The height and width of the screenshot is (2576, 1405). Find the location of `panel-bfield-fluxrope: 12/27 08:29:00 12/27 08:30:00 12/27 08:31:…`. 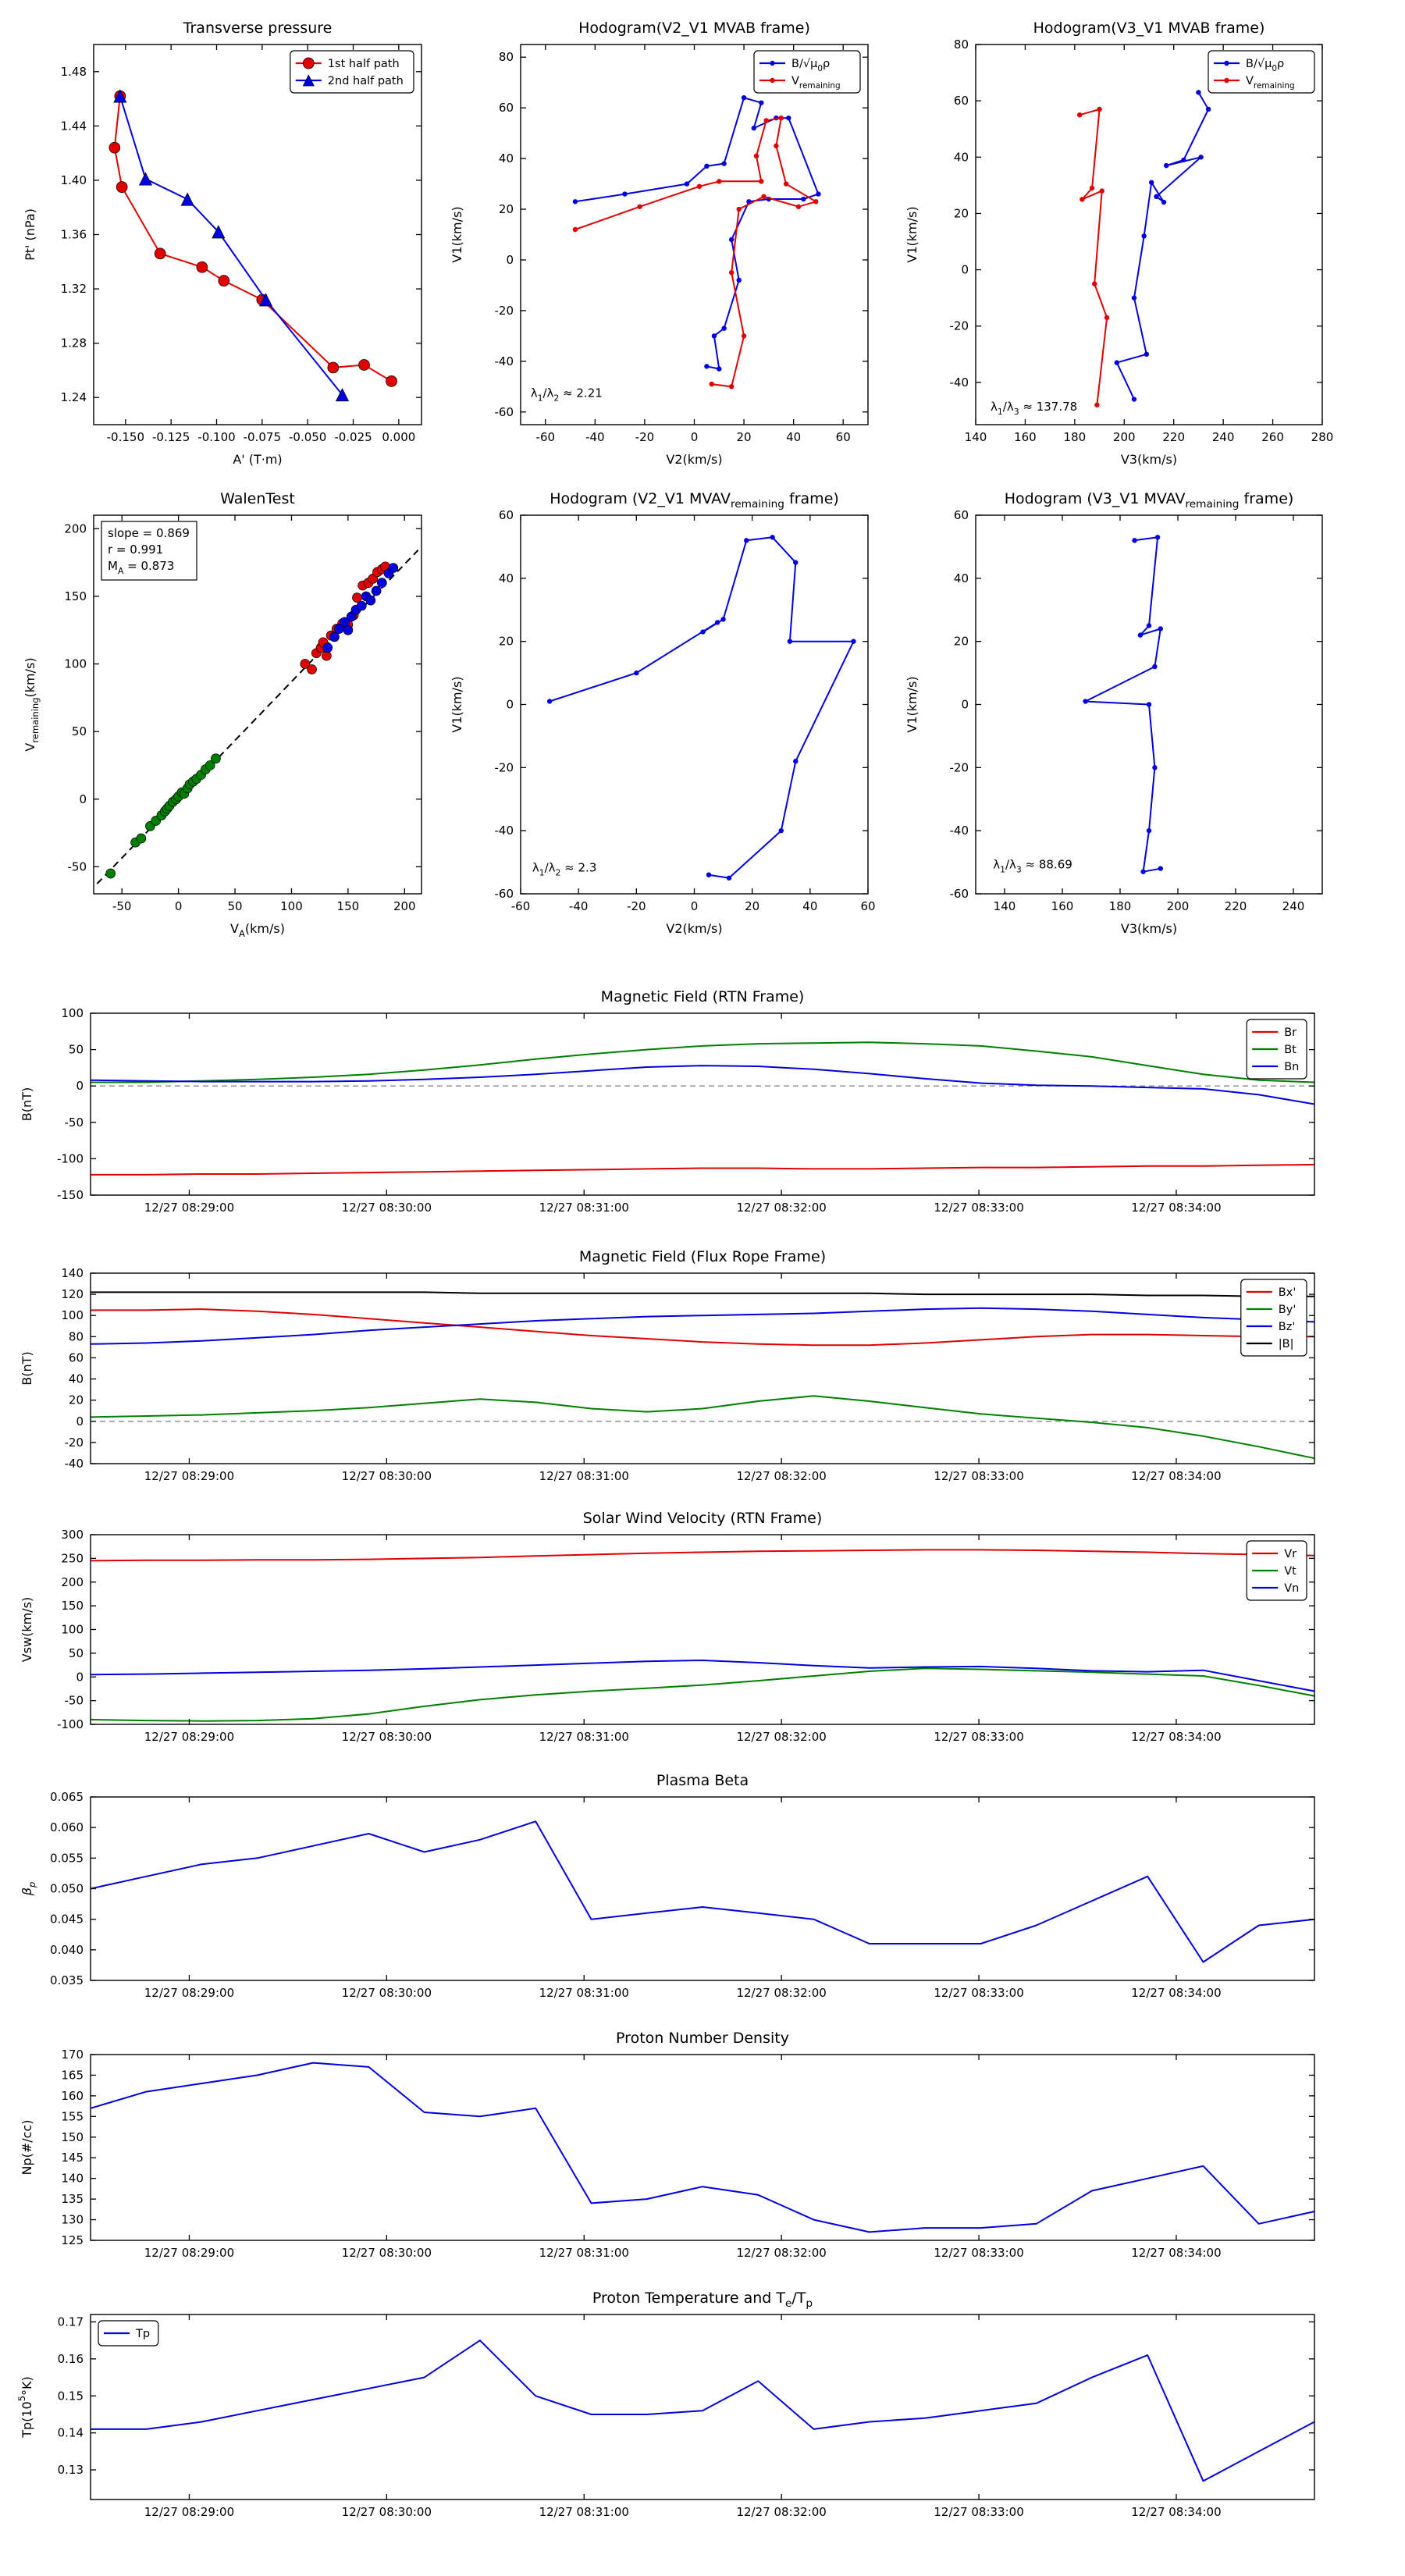

panel-bfield-fluxrope: 12/27 08:29:00 12/27 08:30:00 12/27 08:31:… is located at coordinates (671, 1376).